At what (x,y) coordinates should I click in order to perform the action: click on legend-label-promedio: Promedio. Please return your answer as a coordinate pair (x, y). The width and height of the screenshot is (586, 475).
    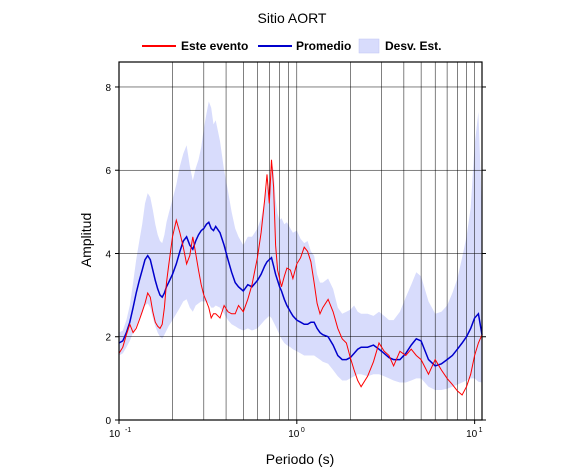
    Looking at the image, I should click on (323, 46).